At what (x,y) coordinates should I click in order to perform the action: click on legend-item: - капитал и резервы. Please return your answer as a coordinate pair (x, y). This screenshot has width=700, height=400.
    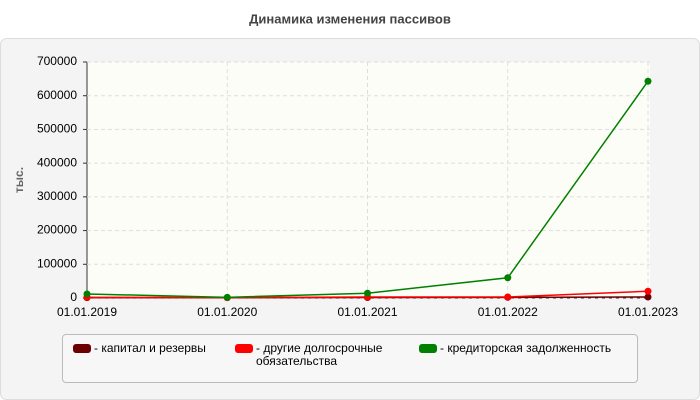
    Looking at the image, I should click on (148, 348).